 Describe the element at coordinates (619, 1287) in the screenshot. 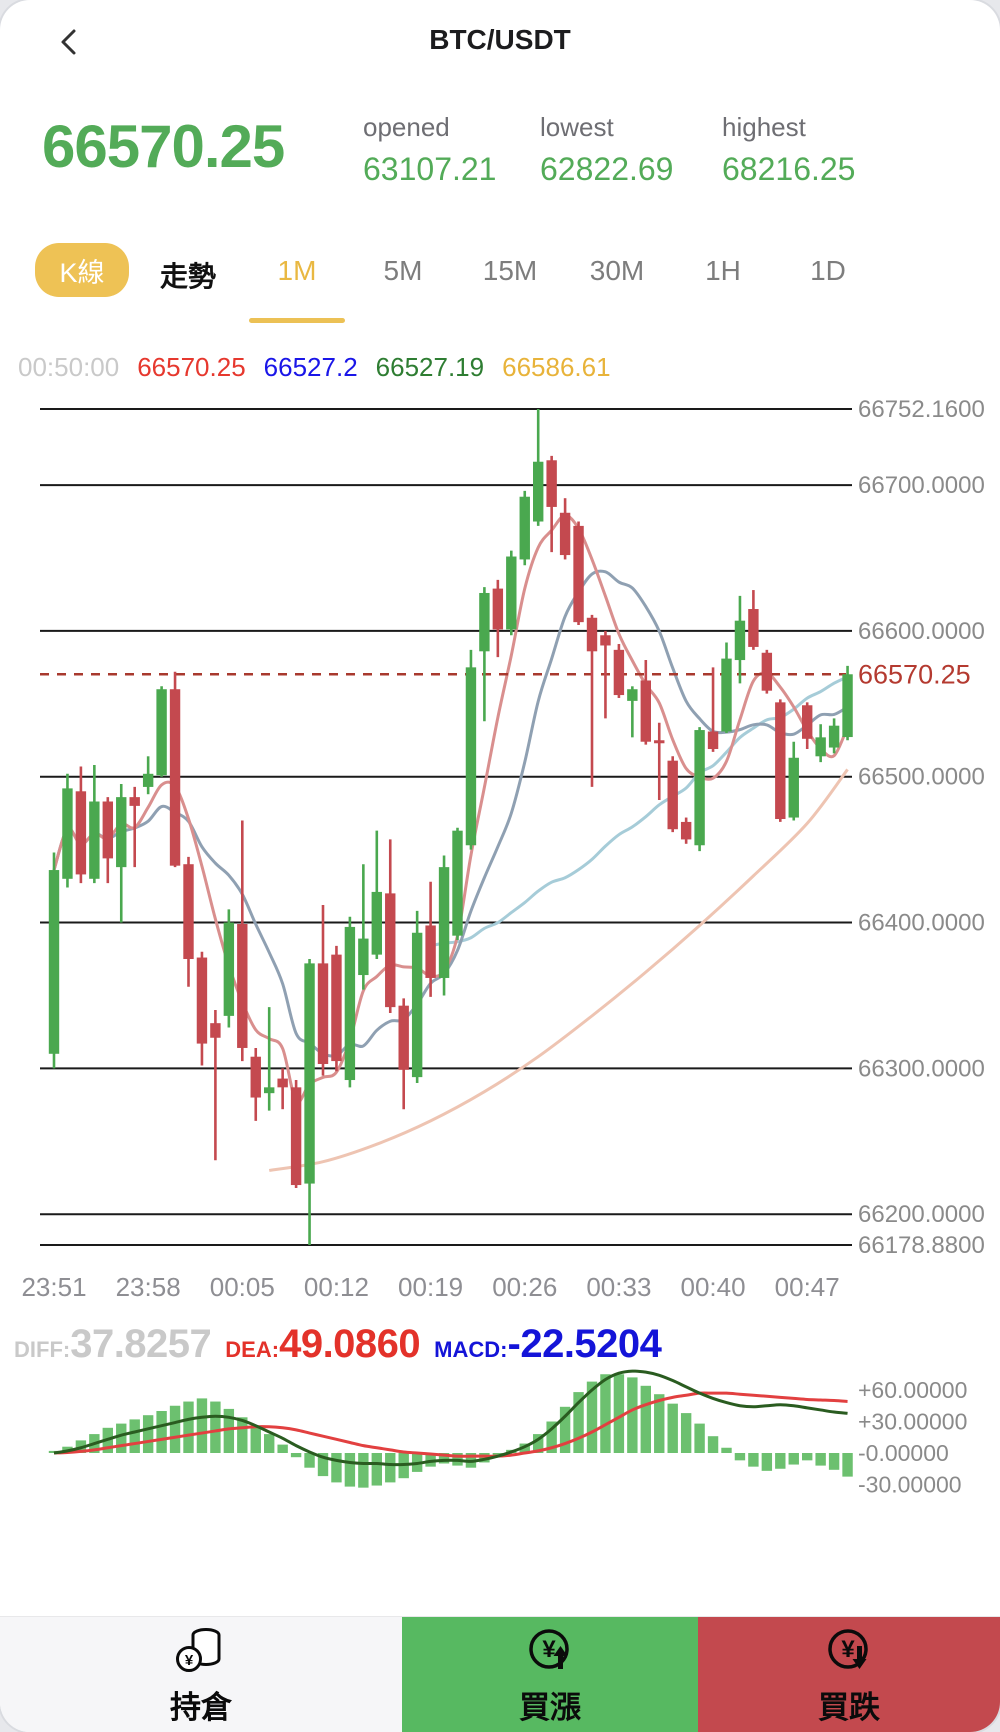

I see `x-axis-label: 00:33` at that location.